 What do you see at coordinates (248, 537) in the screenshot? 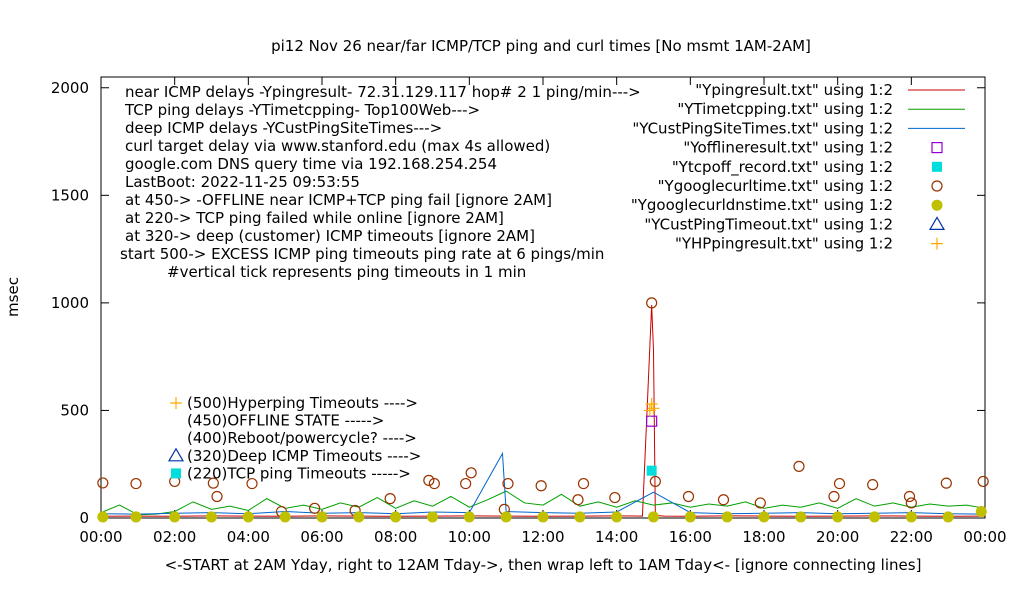
I see `x-tick-label: 04:00` at bounding box center [248, 537].